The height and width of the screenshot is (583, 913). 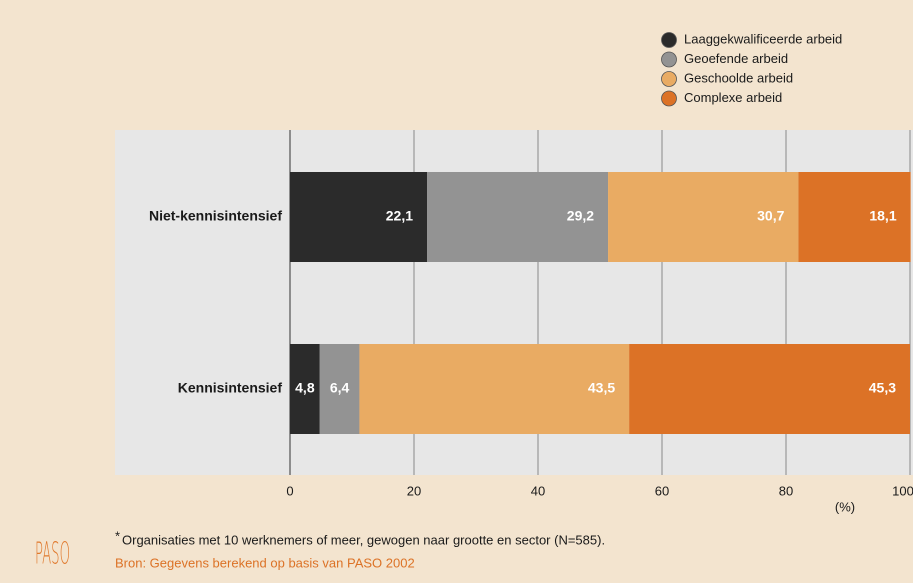 I want to click on x-tick-label: 100, so click(x=902, y=490).